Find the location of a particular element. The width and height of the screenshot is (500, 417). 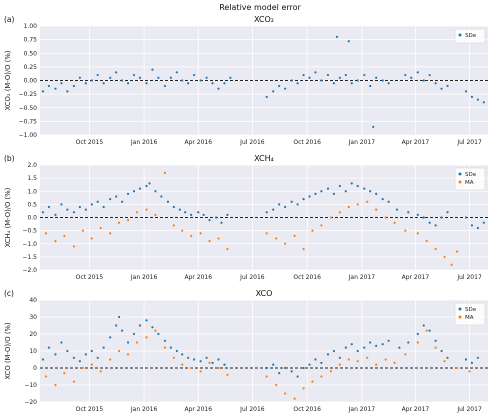

panel-1-x-tick-label: Apr 2016 is located at coordinates (198, 142).